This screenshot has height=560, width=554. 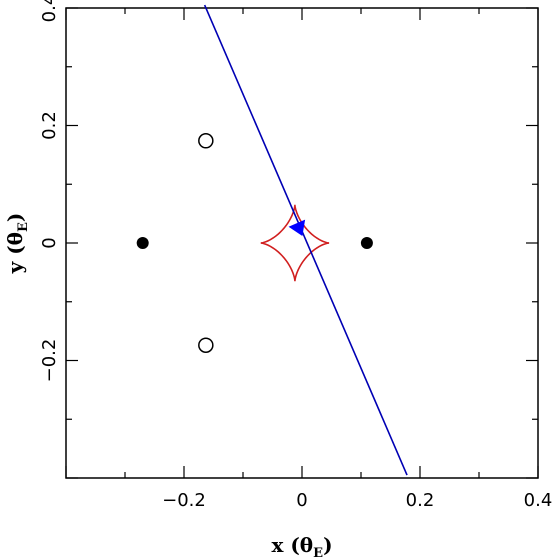 I want to click on source-arrow-marker, so click(x=297, y=228).